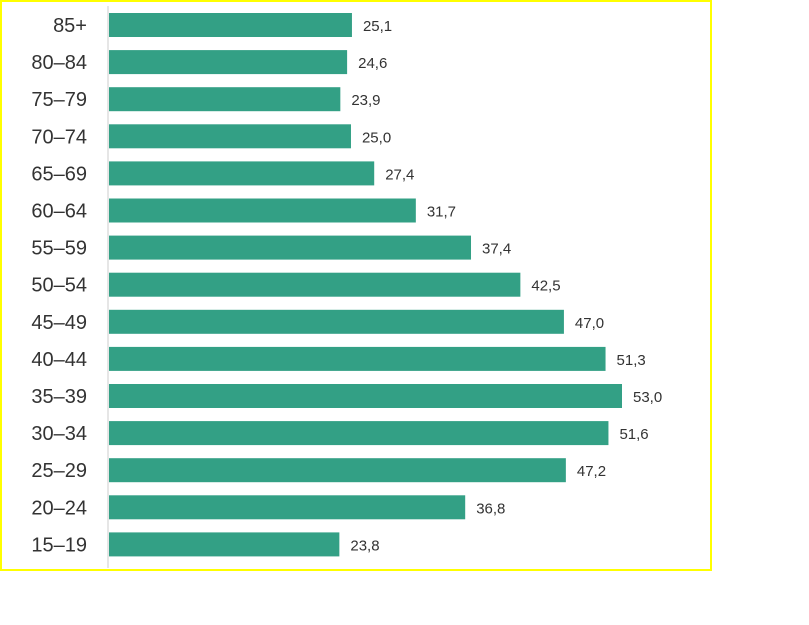  What do you see at coordinates (631, 360) in the screenshot?
I see `value-label: 51,3` at bounding box center [631, 360].